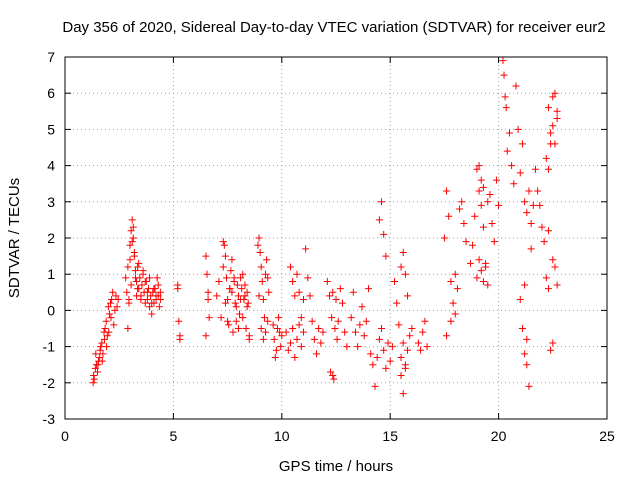  I want to click on x-tick-label: 10, so click(282, 436).